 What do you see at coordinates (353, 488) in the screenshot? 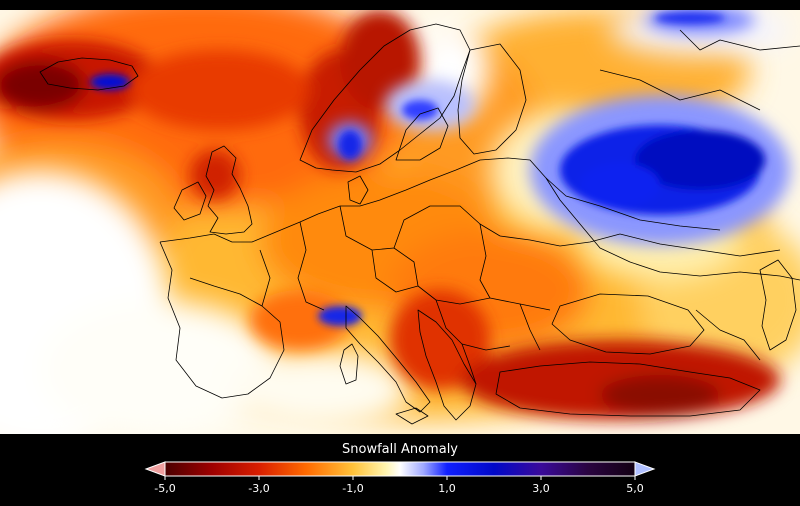
I see `colorbar-tick-label: -1,0` at bounding box center [353, 488].